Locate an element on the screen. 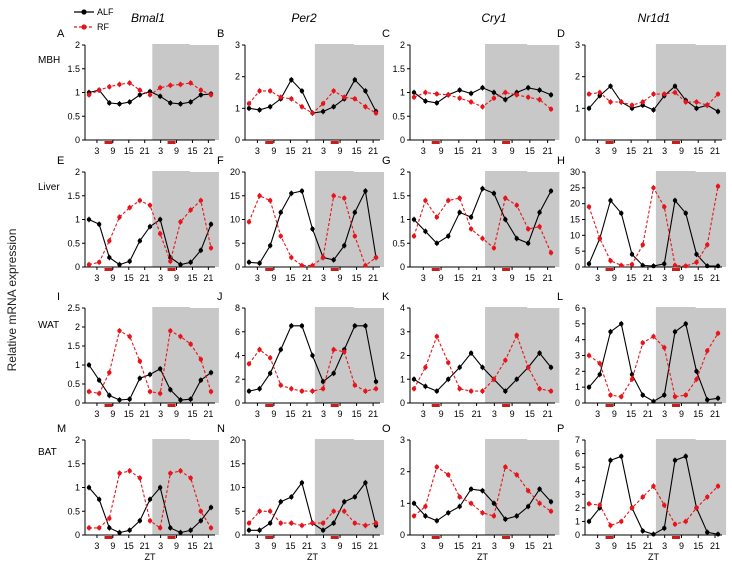  x-tick-label-p-6: 15 is located at coordinates (698, 546).